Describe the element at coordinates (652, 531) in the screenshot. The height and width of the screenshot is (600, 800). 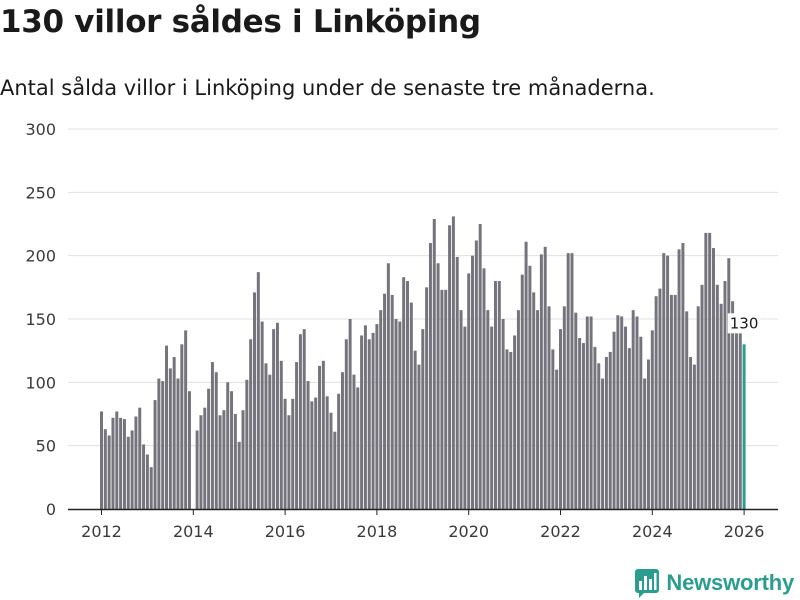
I see `x-tick-label: 2024` at that location.